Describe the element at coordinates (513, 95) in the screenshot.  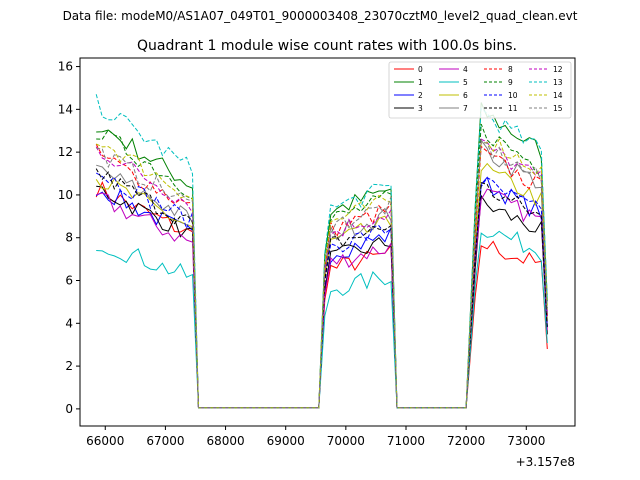
I see `legend-label: 10` at that location.